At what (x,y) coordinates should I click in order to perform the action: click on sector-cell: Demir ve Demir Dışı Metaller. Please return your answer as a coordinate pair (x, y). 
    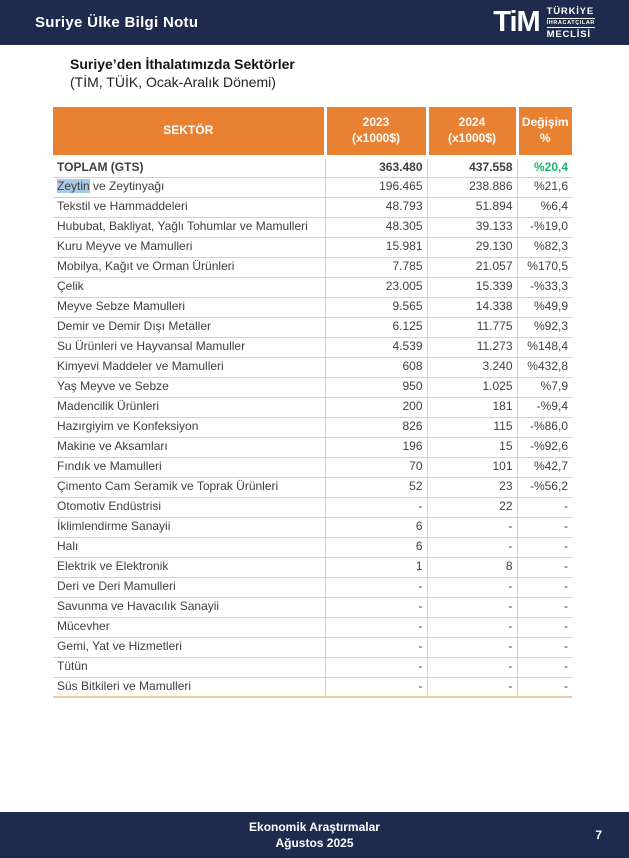
    Looking at the image, I should click on (189, 327).